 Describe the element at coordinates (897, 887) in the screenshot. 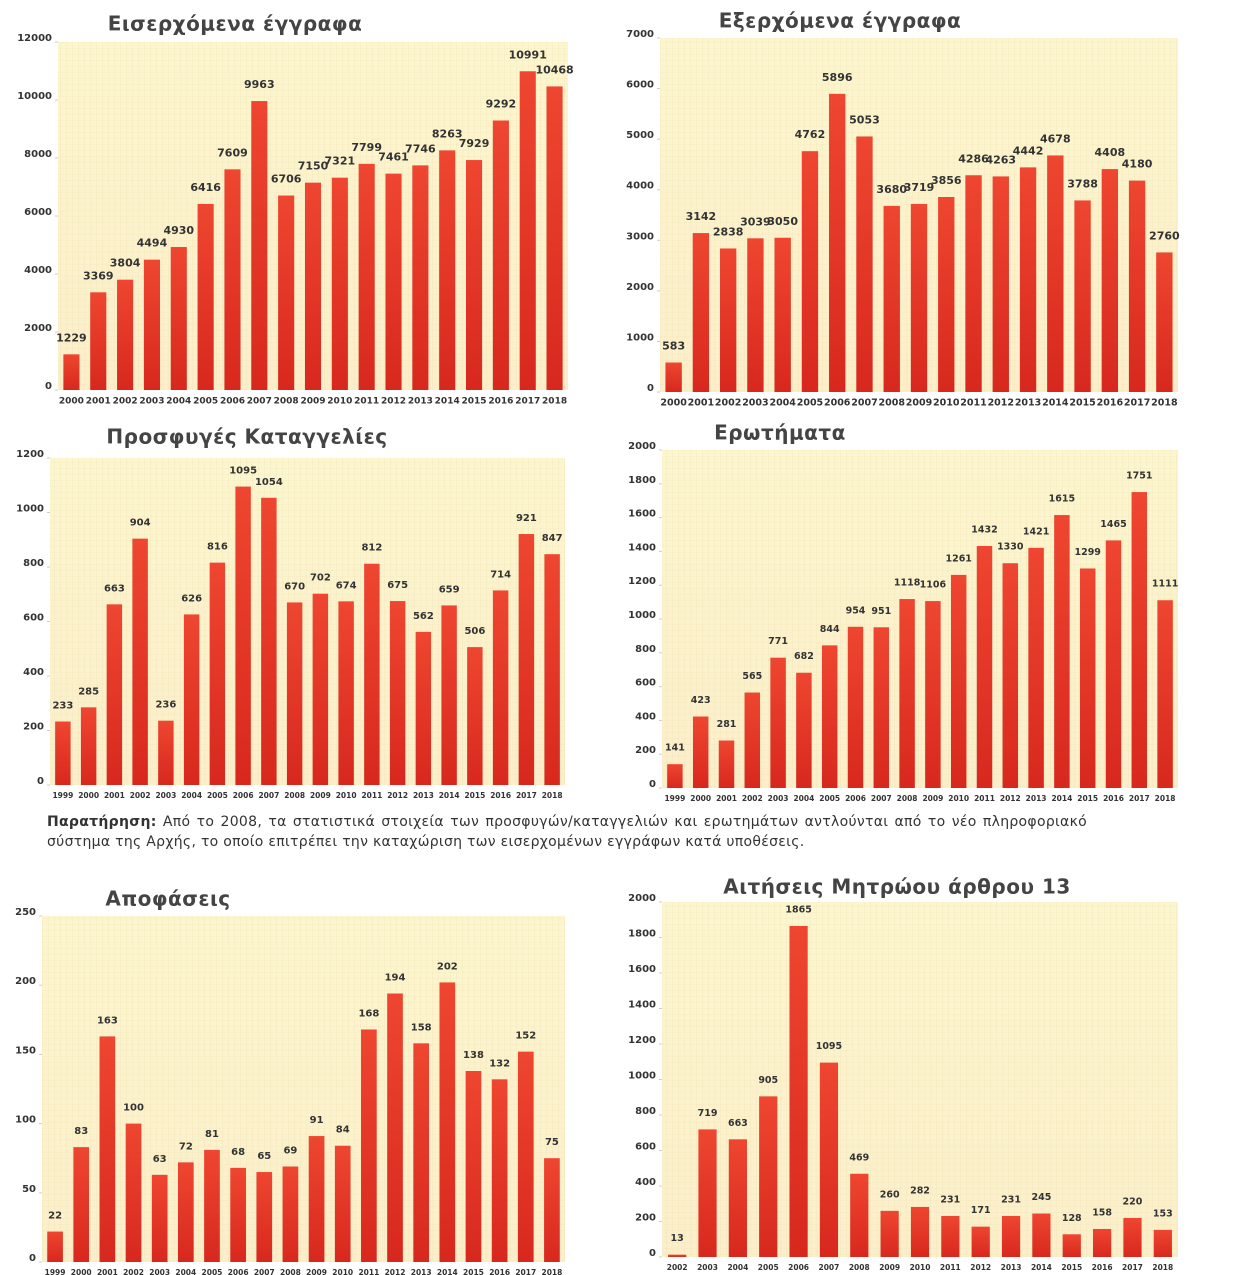

I see `chart-title: Αιτήσεις Μητρώου άρθρου 13` at that location.